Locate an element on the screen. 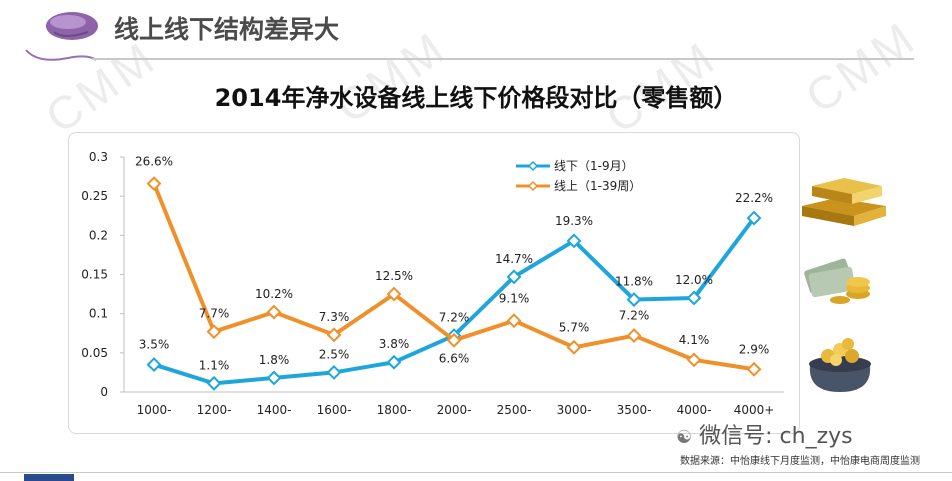 This screenshot has height=481, width=952. y-tick-label: 0.15 is located at coordinates (94, 275).